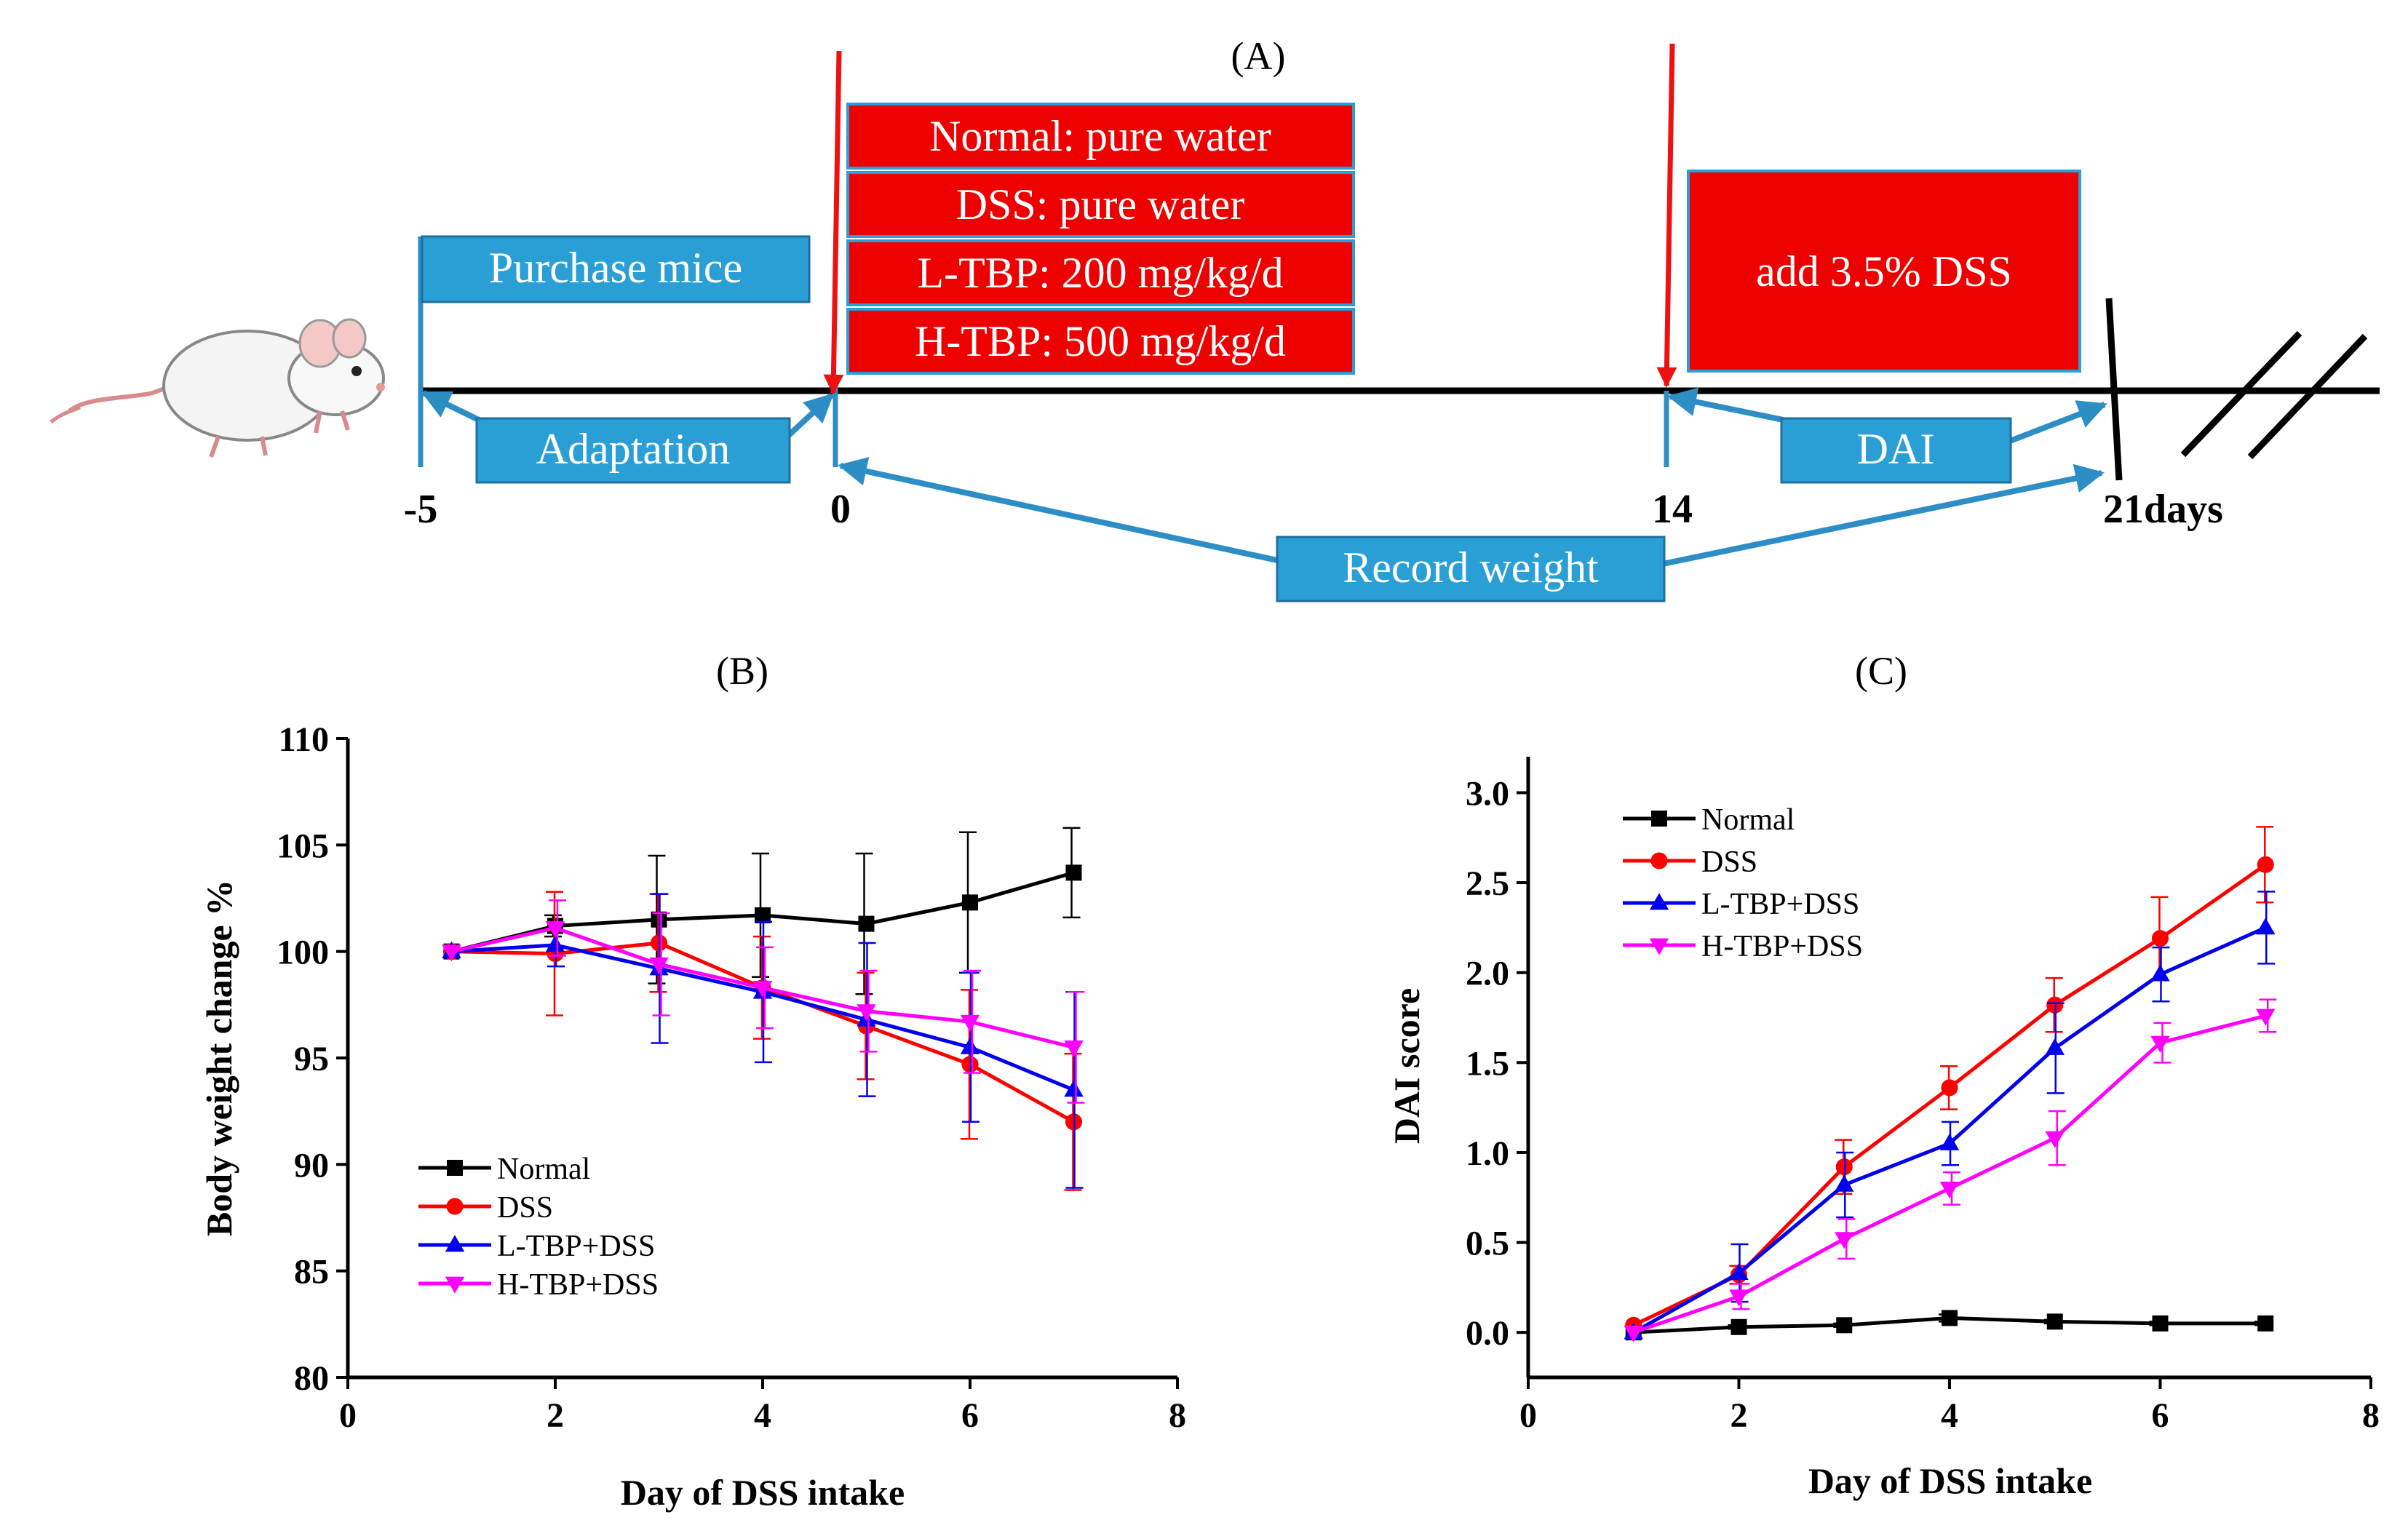 This screenshot has height=1528, width=2408. Describe the element at coordinates (1100, 136) in the screenshot. I see `group-normal: Normal: pure water` at that location.